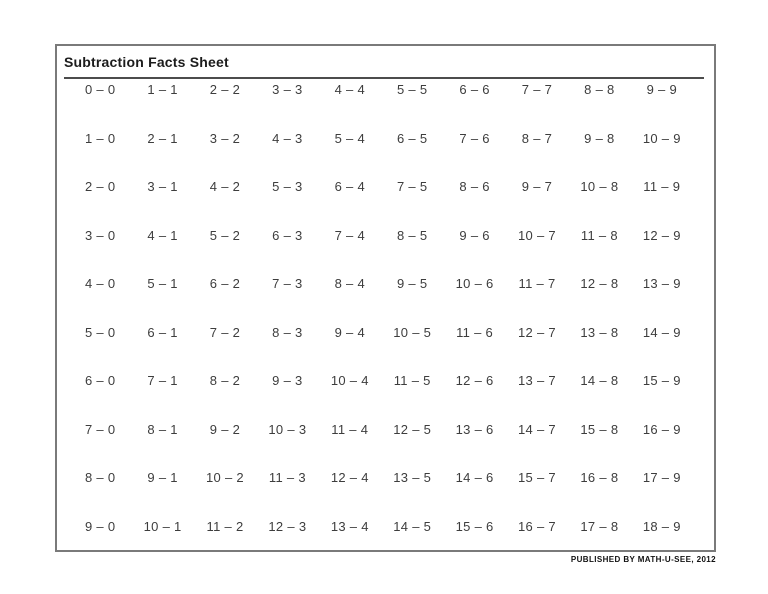 Image resolution: width=768 pixels, height=594 pixels. What do you see at coordinates (412, 284) in the screenshot?
I see `fact-cell: 9 – 5` at bounding box center [412, 284].